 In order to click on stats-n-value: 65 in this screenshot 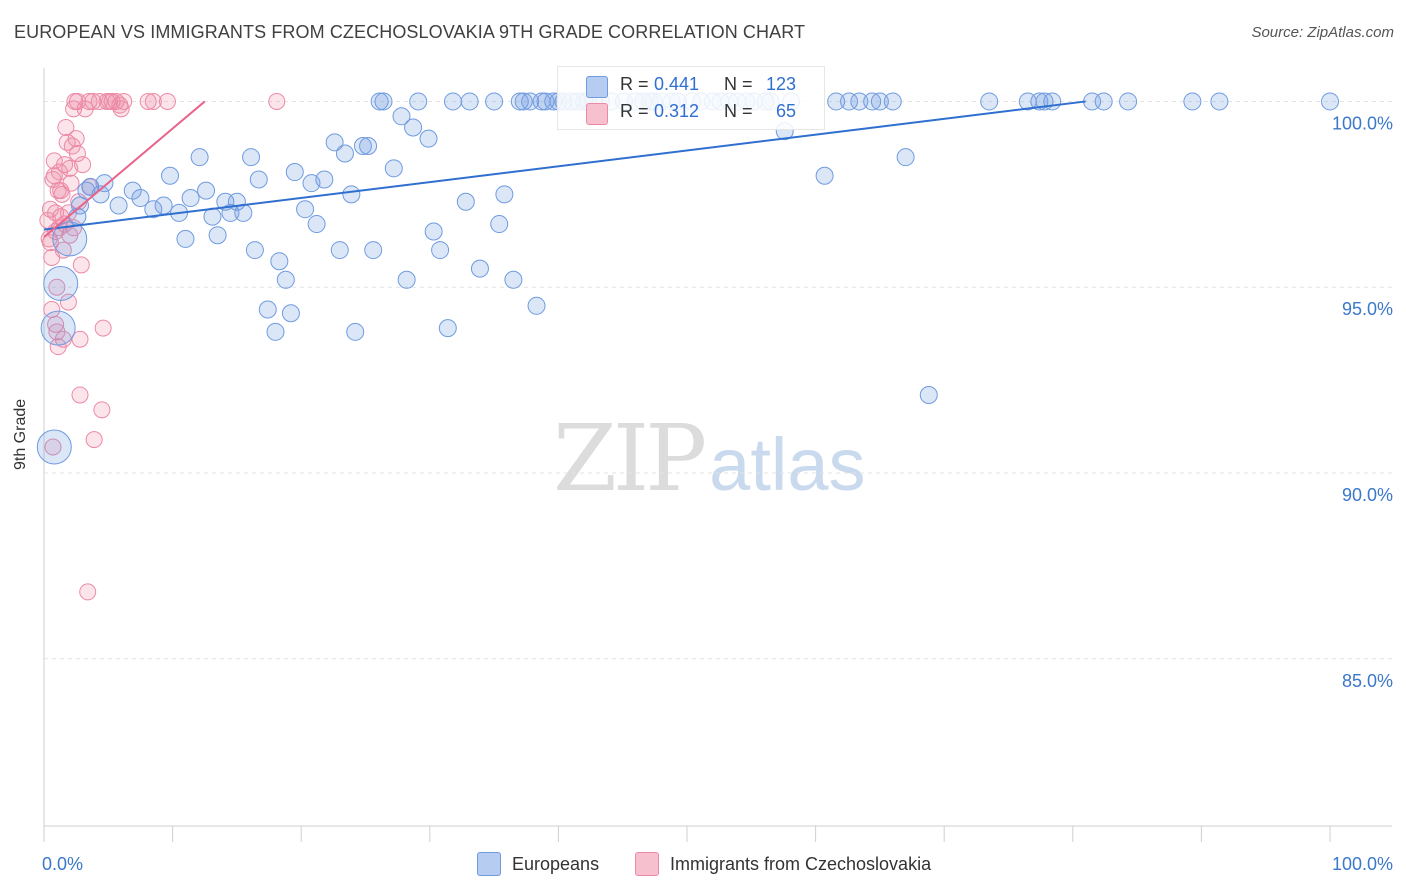, I will do `click(786, 111)`.